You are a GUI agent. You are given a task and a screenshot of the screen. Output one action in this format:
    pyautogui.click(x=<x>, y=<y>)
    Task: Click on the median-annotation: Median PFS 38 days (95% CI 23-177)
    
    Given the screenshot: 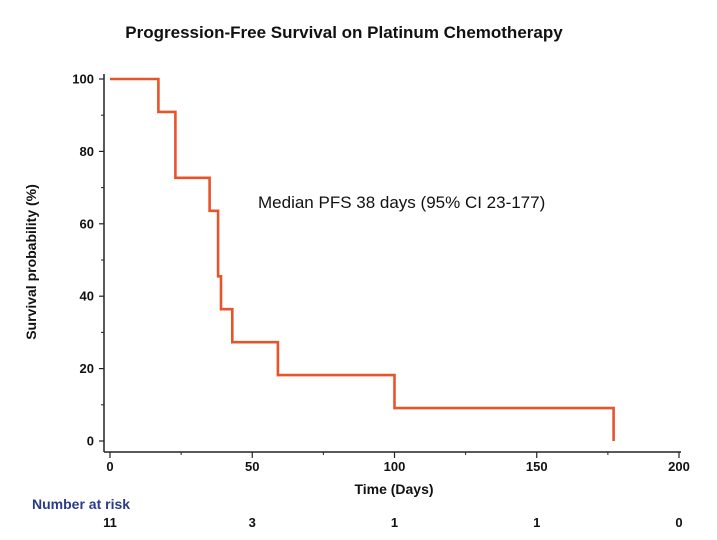 What is the action you would take?
    pyautogui.click(x=401, y=202)
    